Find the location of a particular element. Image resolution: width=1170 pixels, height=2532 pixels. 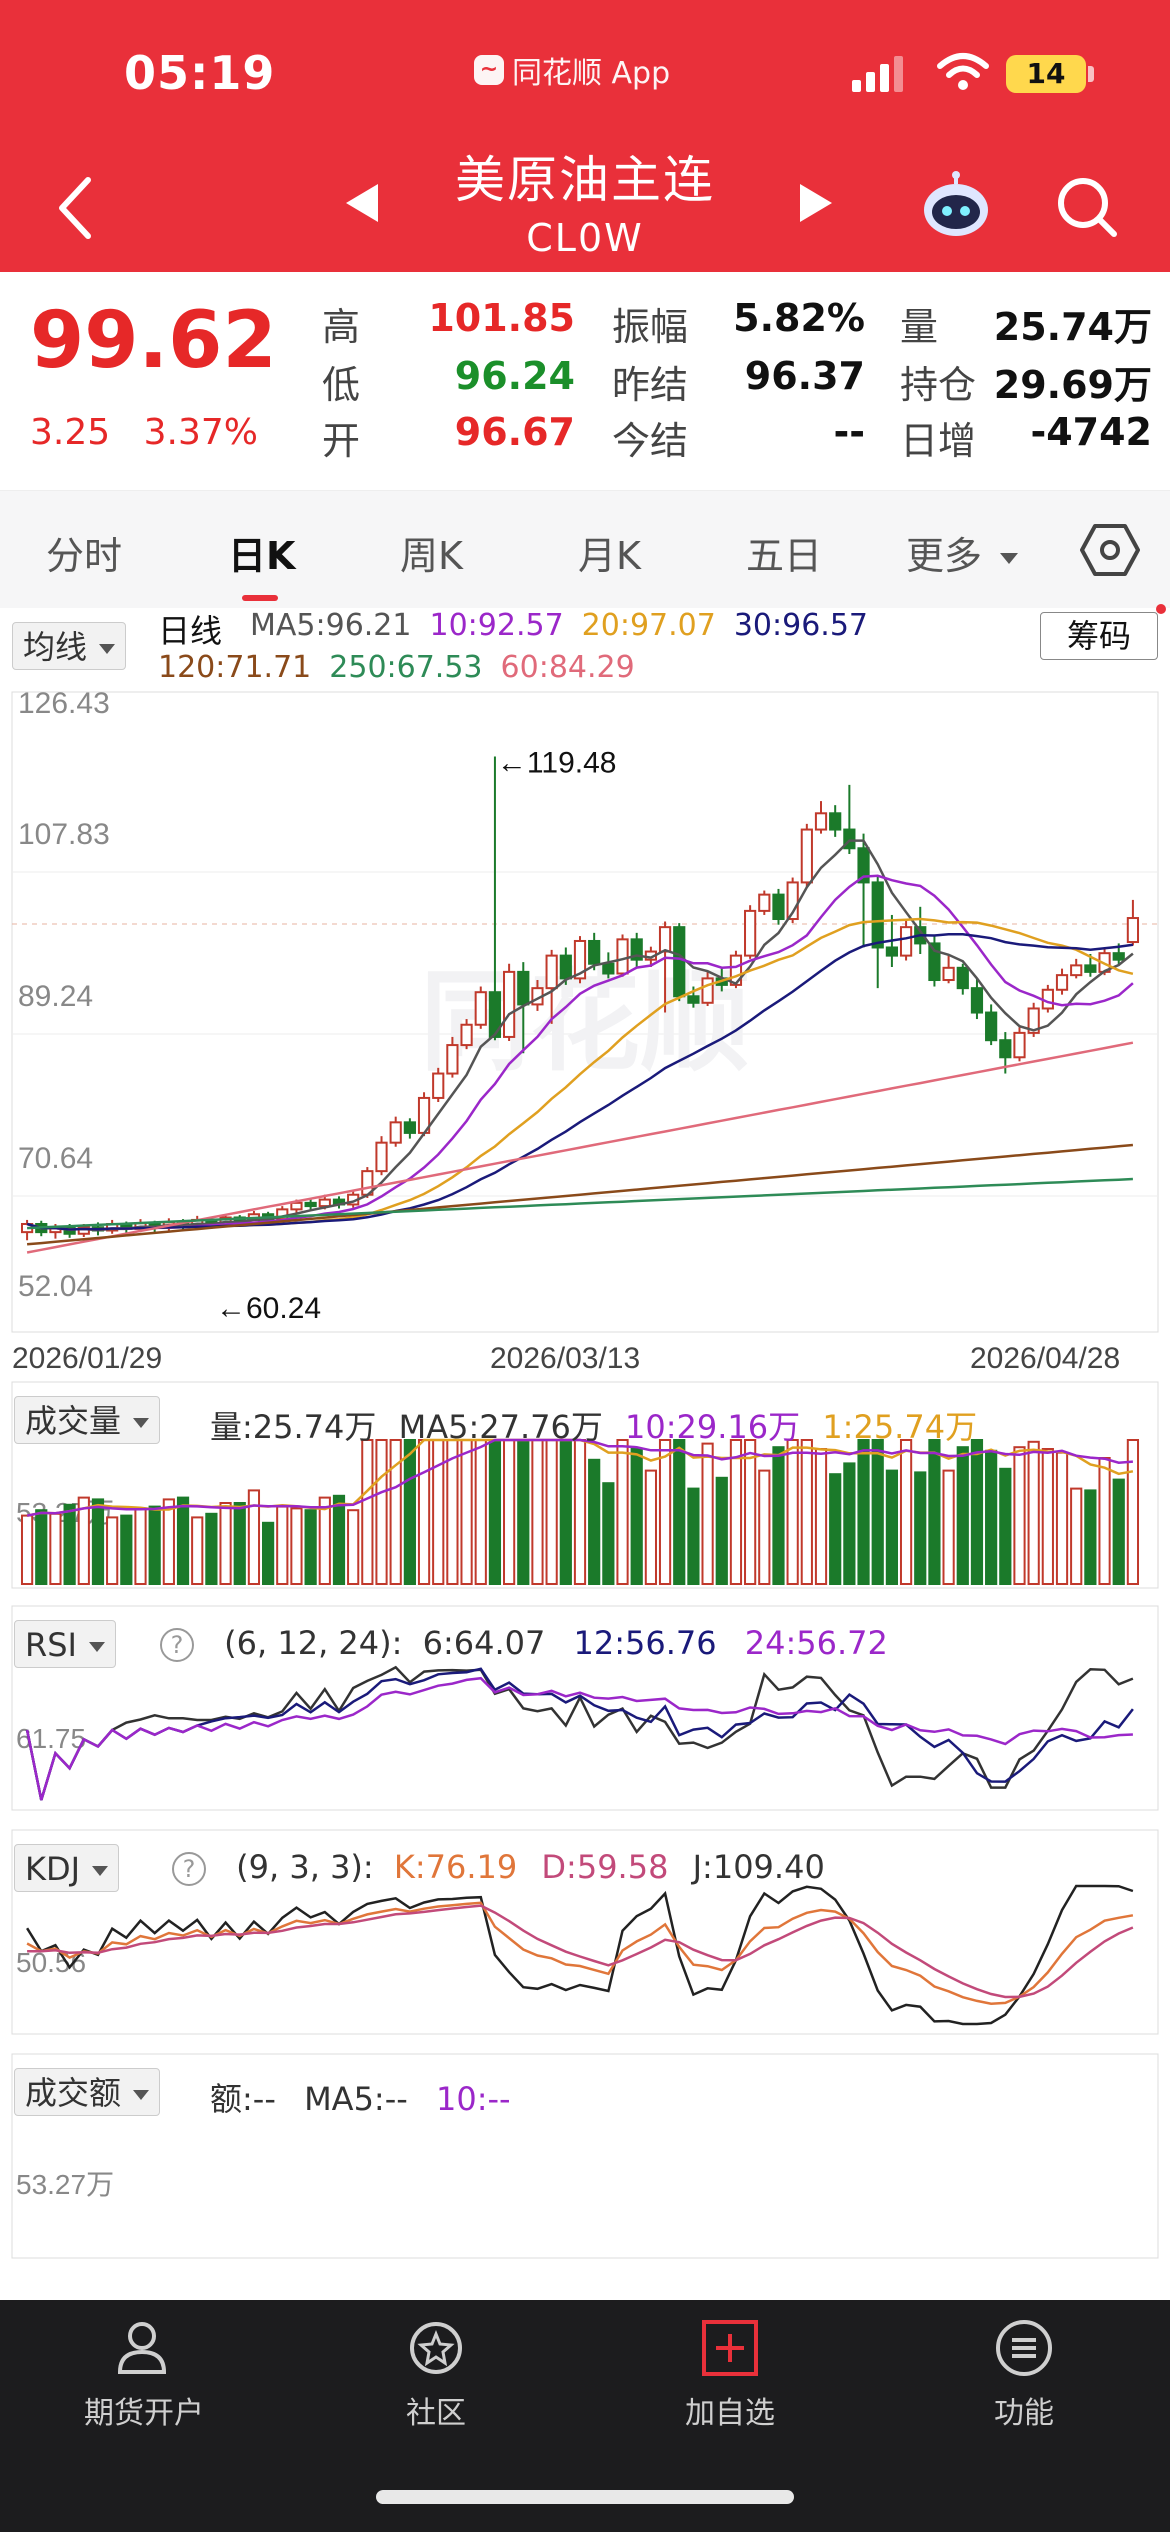

ma-legend-item: 20:97.07 is located at coordinates (648, 625).